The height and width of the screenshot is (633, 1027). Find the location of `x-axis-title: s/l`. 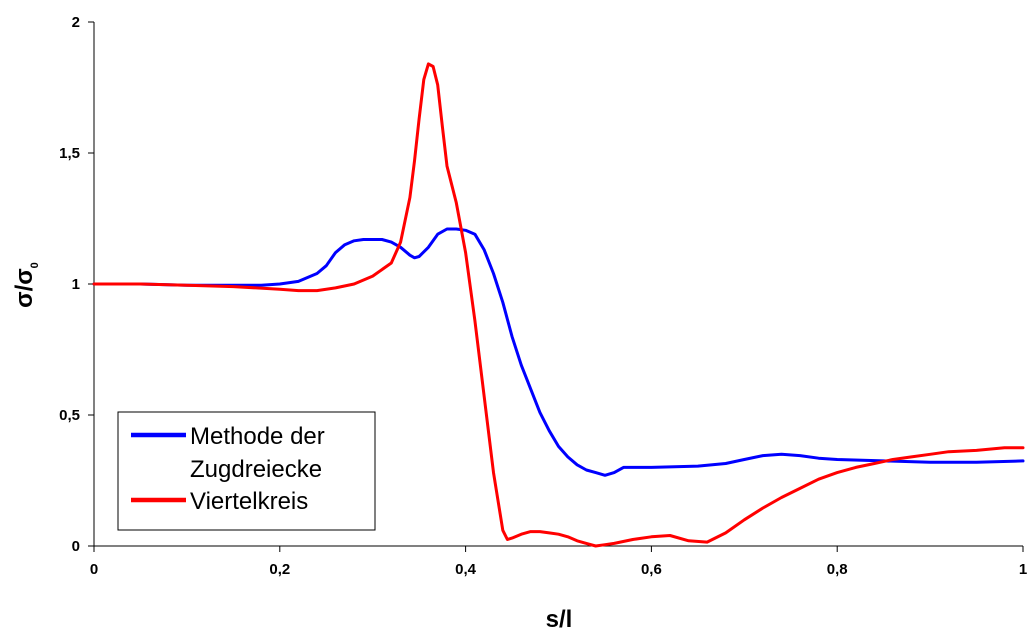

x-axis-title: s/l is located at coordinates (559, 619).